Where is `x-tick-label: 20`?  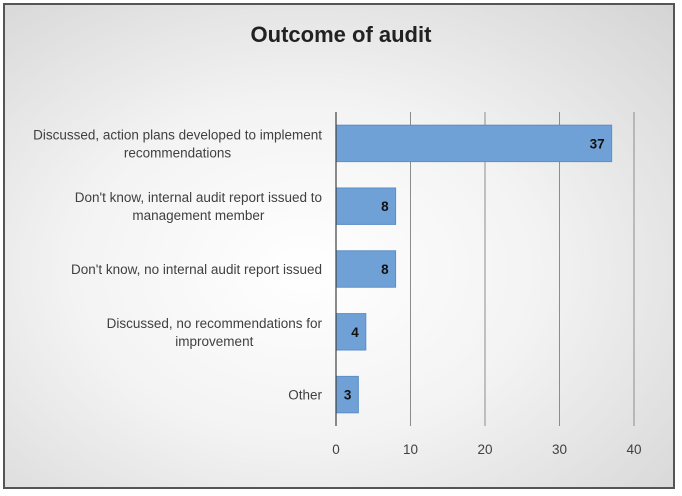
x-tick-label: 20 is located at coordinates (484, 449).